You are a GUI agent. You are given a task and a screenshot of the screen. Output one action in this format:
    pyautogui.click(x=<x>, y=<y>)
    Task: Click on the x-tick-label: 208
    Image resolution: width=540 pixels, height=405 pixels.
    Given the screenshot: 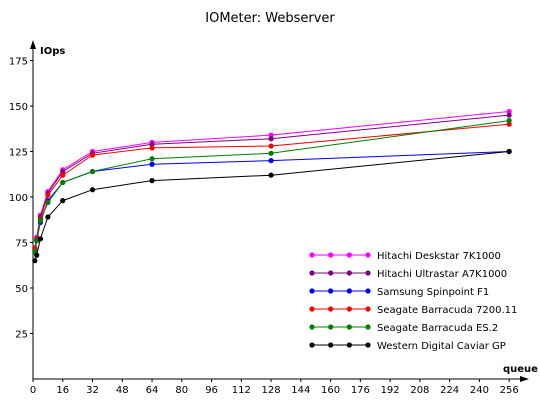 What is the action you would take?
    pyautogui.click(x=419, y=390)
    